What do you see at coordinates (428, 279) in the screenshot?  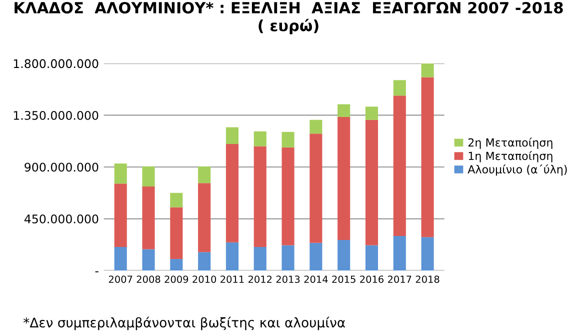 I see `x-tick-label: 2018` at bounding box center [428, 279].